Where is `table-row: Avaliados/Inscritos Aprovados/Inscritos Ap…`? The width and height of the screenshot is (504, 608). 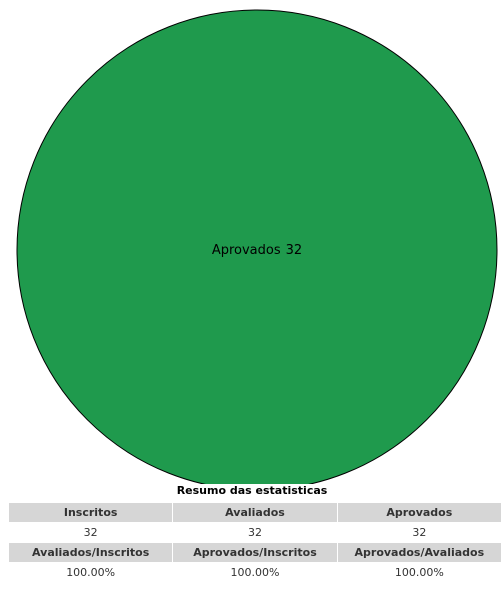 table-row: Avaliados/Inscritos Aprovados/Inscritos Ap… is located at coordinates (255, 552).